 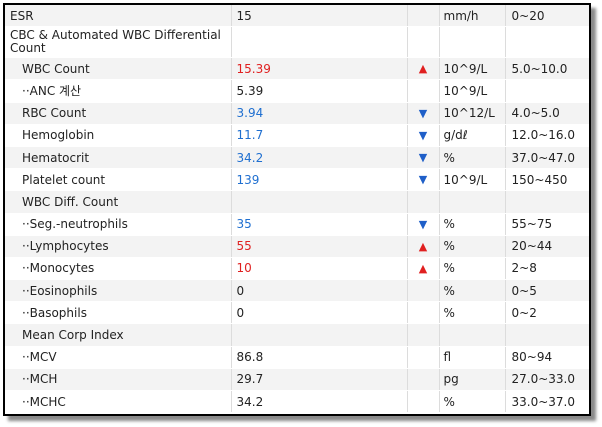 I want to click on unit: g/dℓ, so click(x=472, y=135).